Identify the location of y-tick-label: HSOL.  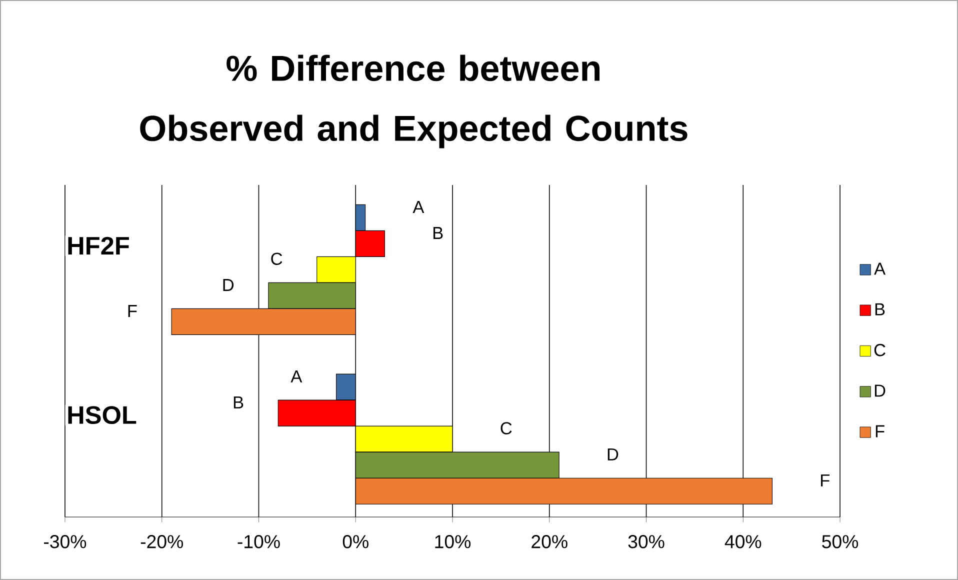
(102, 415).